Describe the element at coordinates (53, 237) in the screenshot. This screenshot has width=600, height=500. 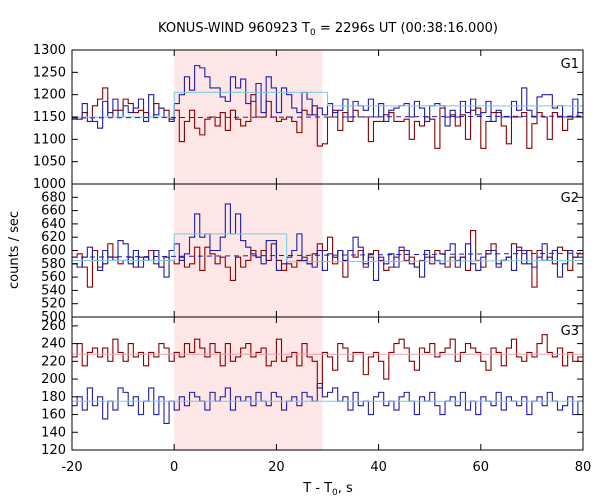
I see `y-tick-label: 620` at that location.